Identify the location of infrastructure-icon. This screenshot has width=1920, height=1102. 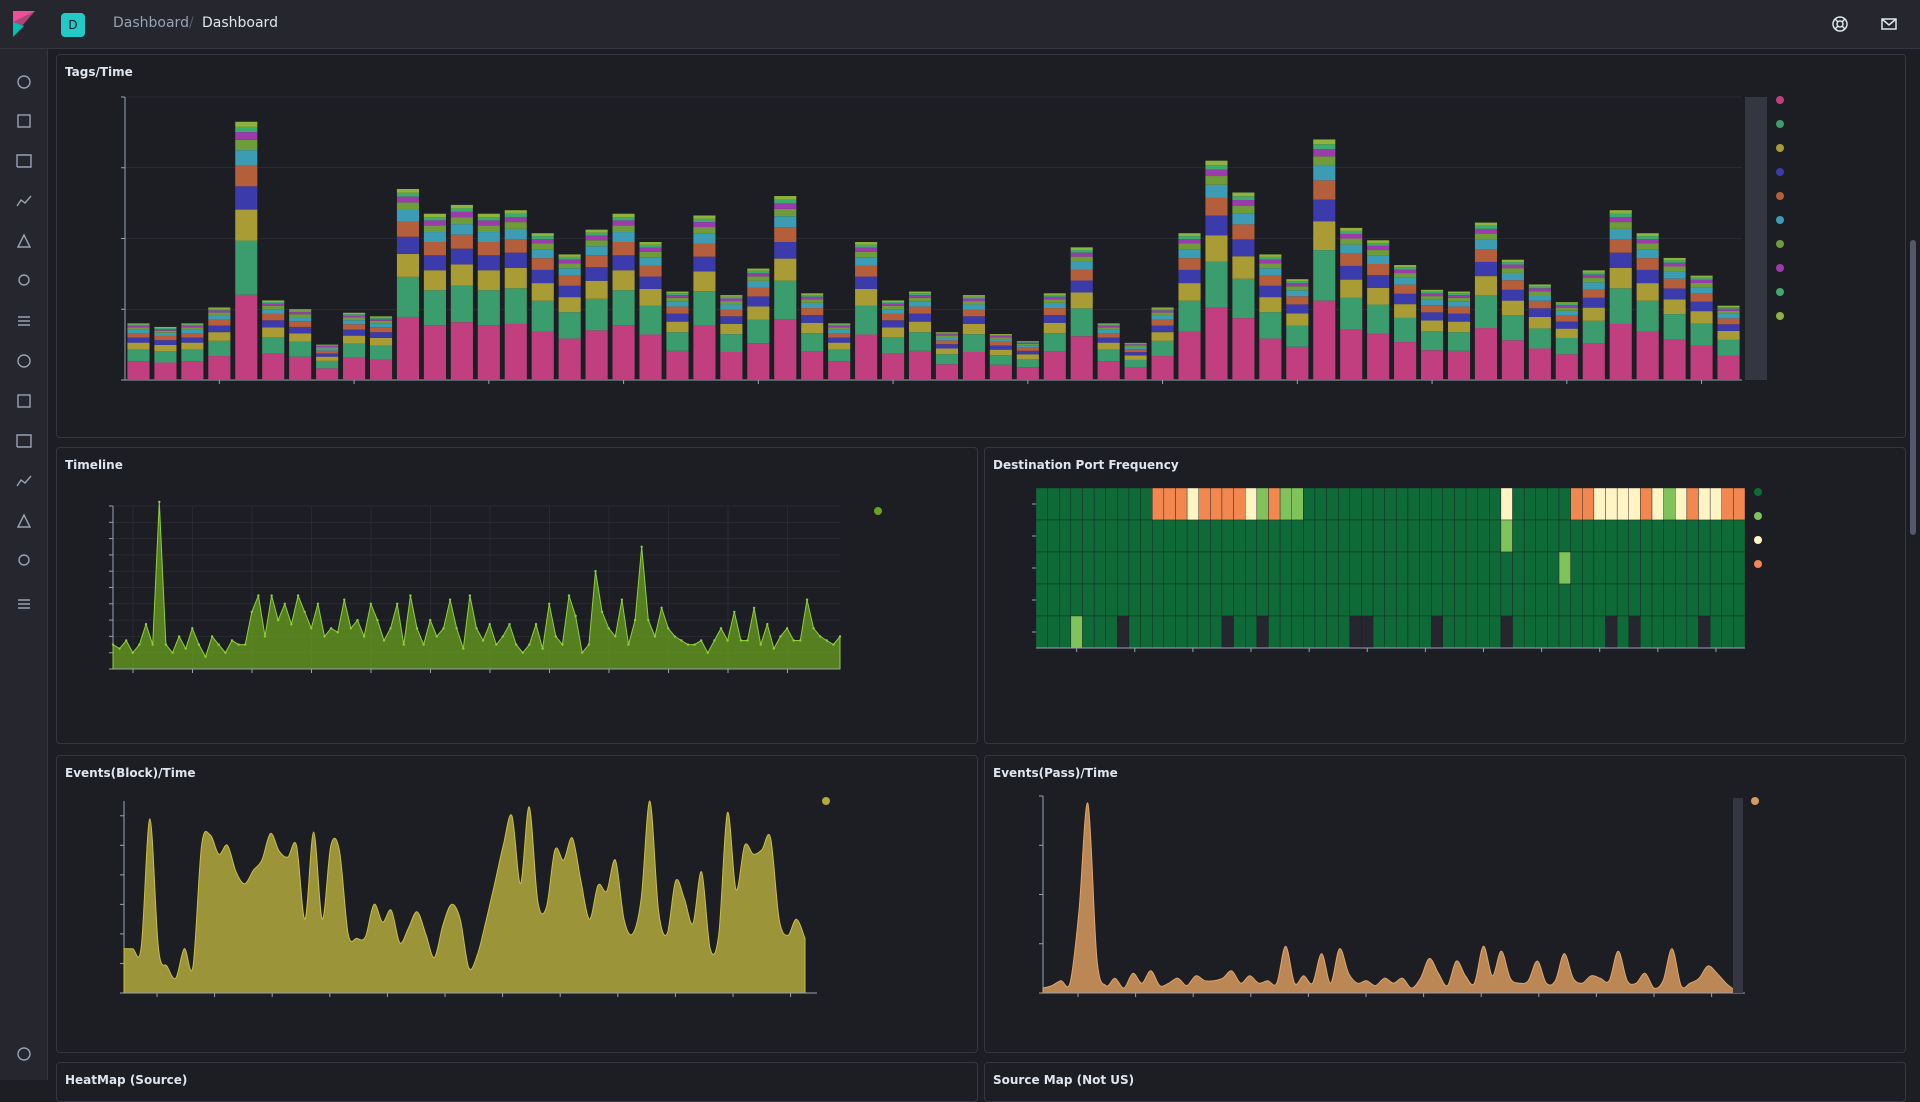
(24, 361).